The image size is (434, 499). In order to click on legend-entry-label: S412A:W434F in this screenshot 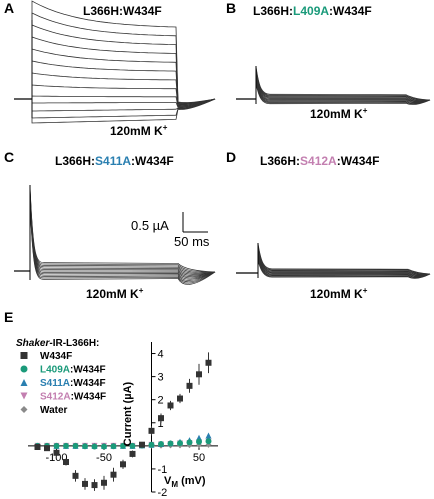, I will do `click(73, 397)`.